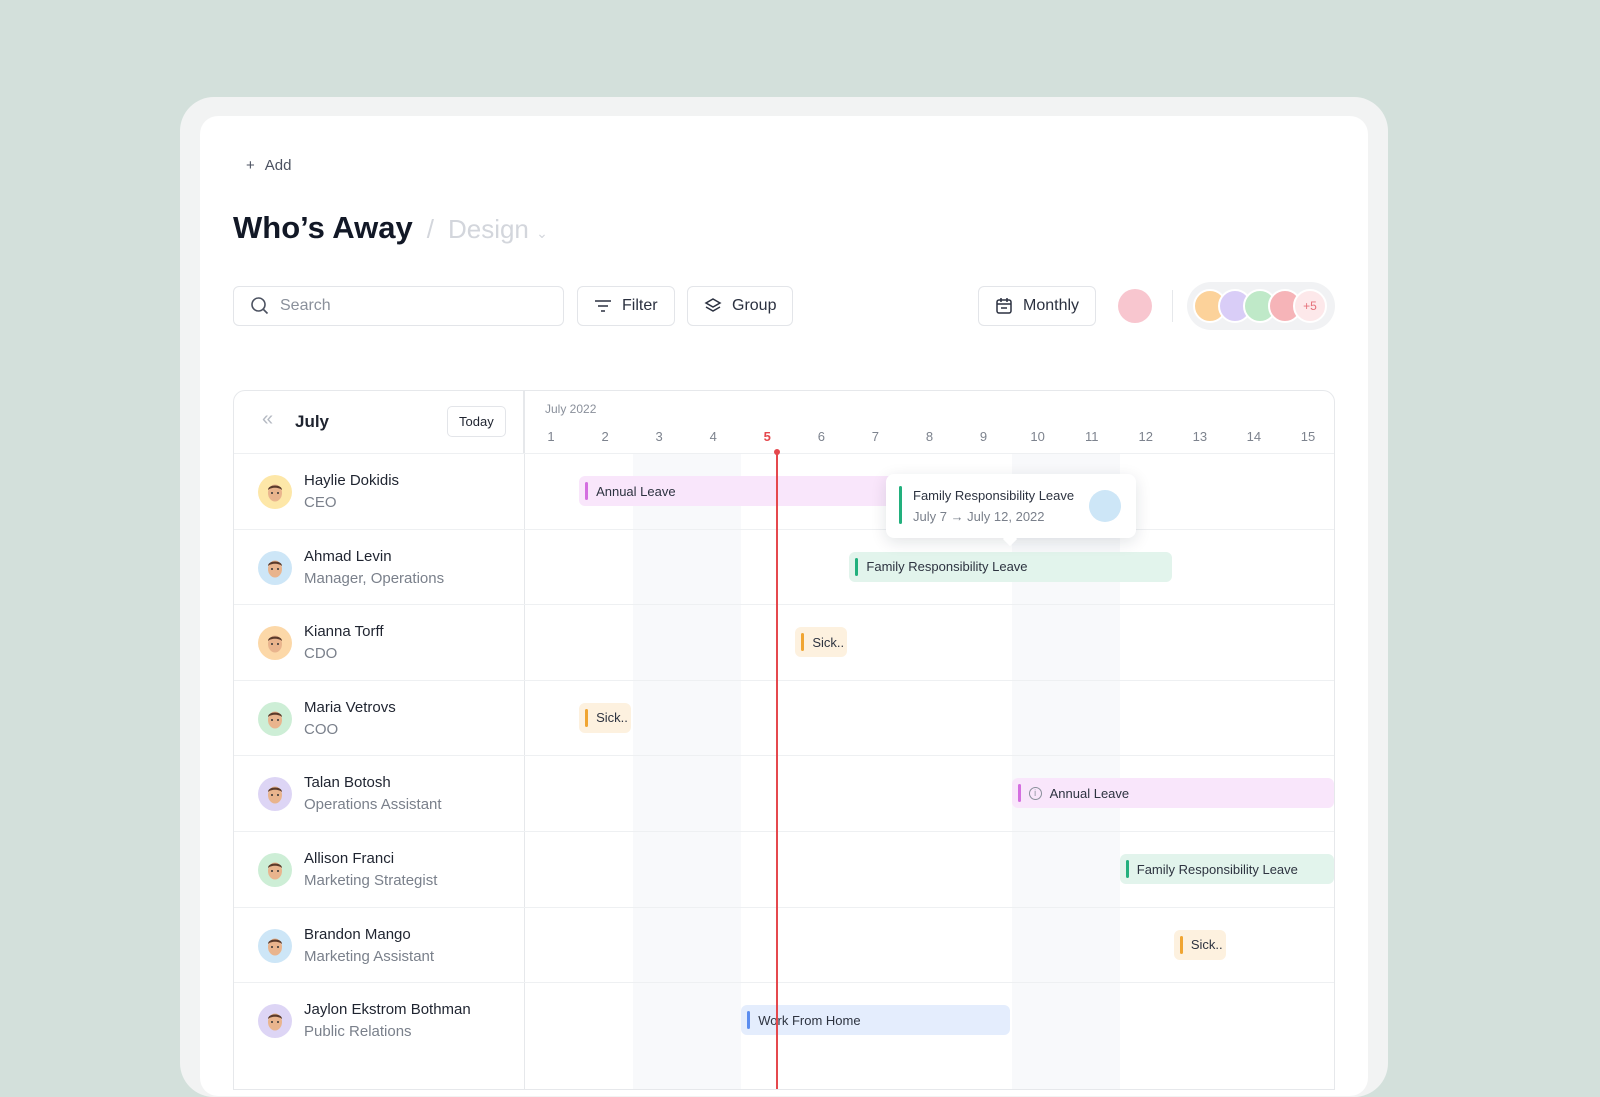 The height and width of the screenshot is (1097, 1600). I want to click on leave-bar-wfh: Work From Home, so click(875, 1020).